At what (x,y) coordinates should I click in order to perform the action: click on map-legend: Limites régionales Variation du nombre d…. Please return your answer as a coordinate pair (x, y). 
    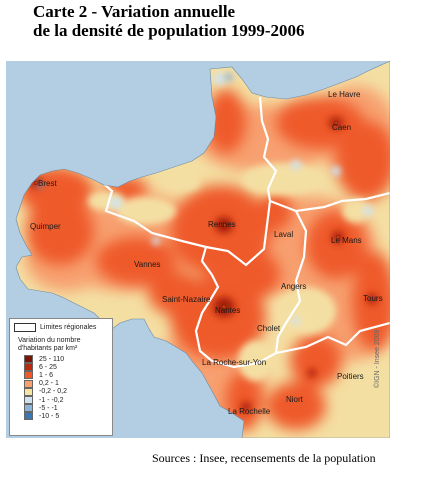
    Looking at the image, I should click on (61, 377).